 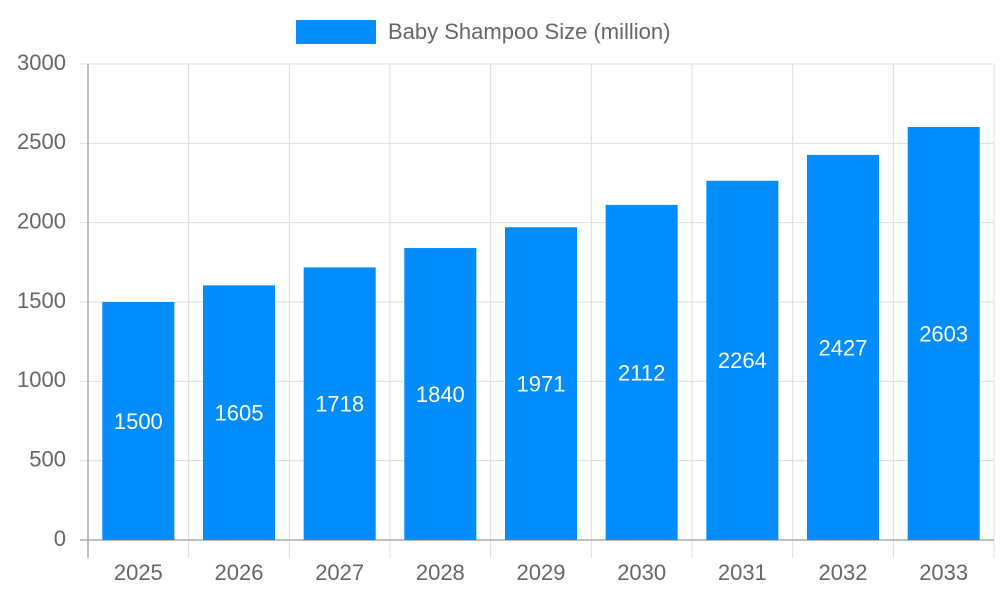 What do you see at coordinates (541, 572) in the screenshot?
I see `x-tick-label: 2029` at bounding box center [541, 572].